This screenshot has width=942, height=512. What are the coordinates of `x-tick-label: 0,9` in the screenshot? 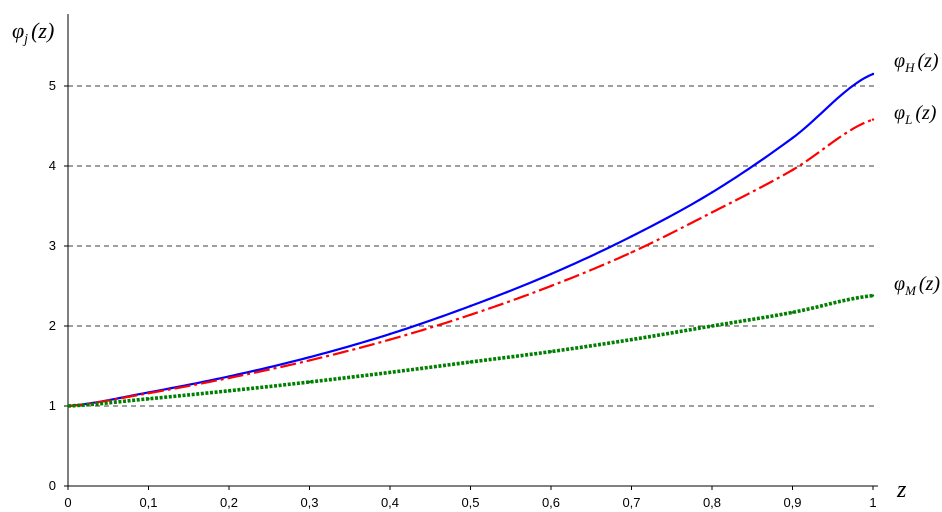 It's located at (792, 502).